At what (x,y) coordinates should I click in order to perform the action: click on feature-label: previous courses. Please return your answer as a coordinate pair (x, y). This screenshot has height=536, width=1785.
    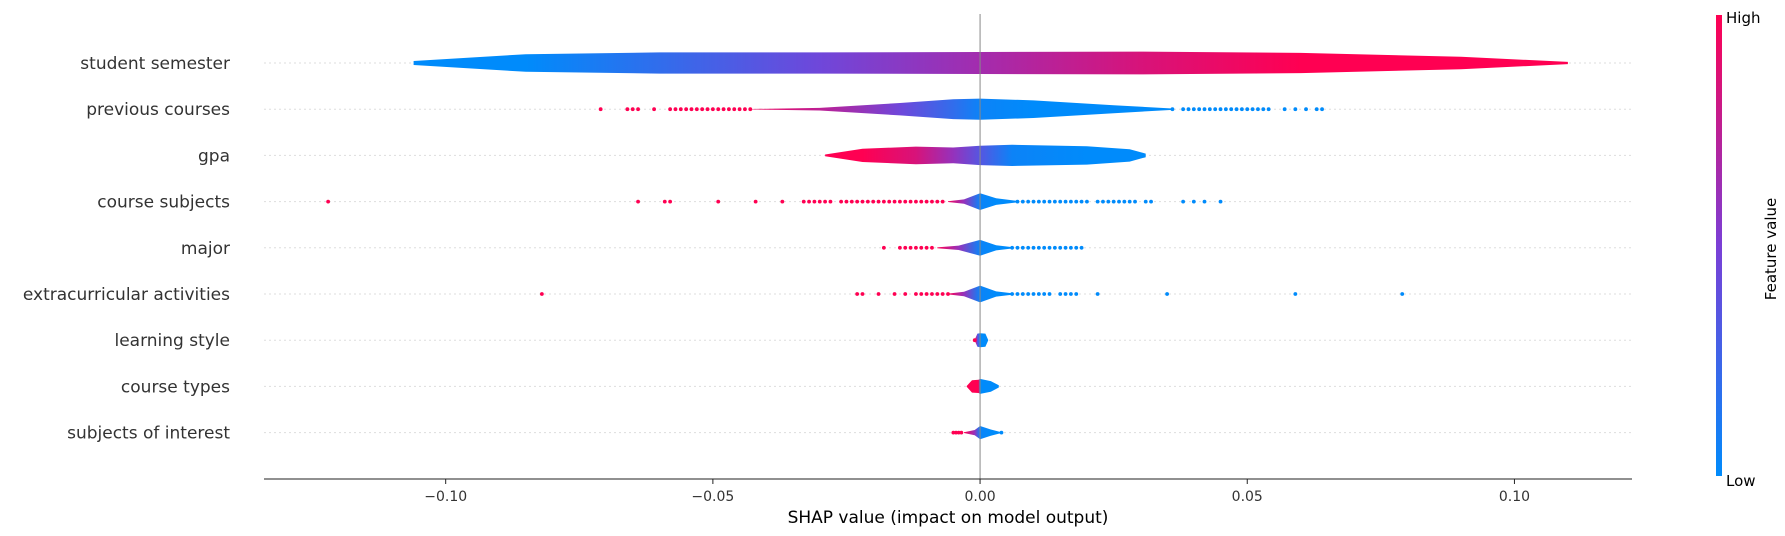
    Looking at the image, I should click on (158, 110).